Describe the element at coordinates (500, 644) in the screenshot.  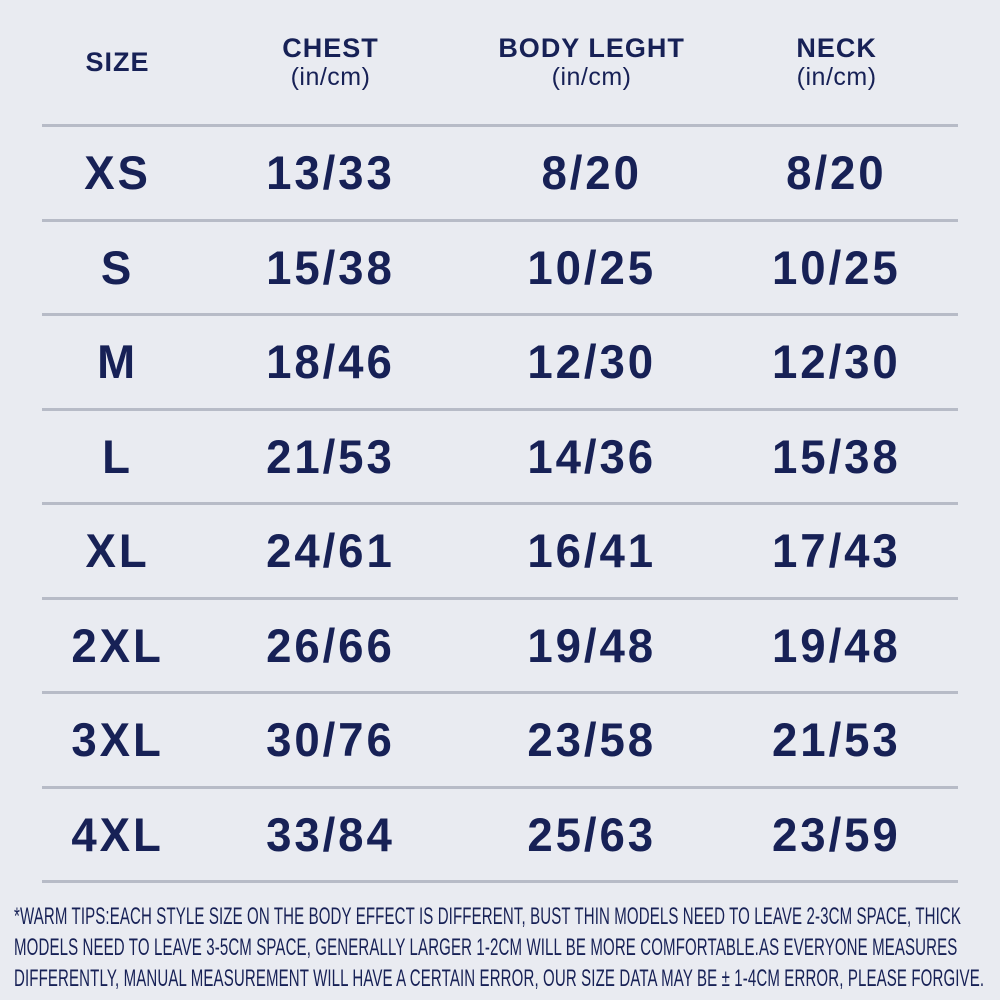
I see `table-row: 2XL 26/66 19/48 19/48` at that location.